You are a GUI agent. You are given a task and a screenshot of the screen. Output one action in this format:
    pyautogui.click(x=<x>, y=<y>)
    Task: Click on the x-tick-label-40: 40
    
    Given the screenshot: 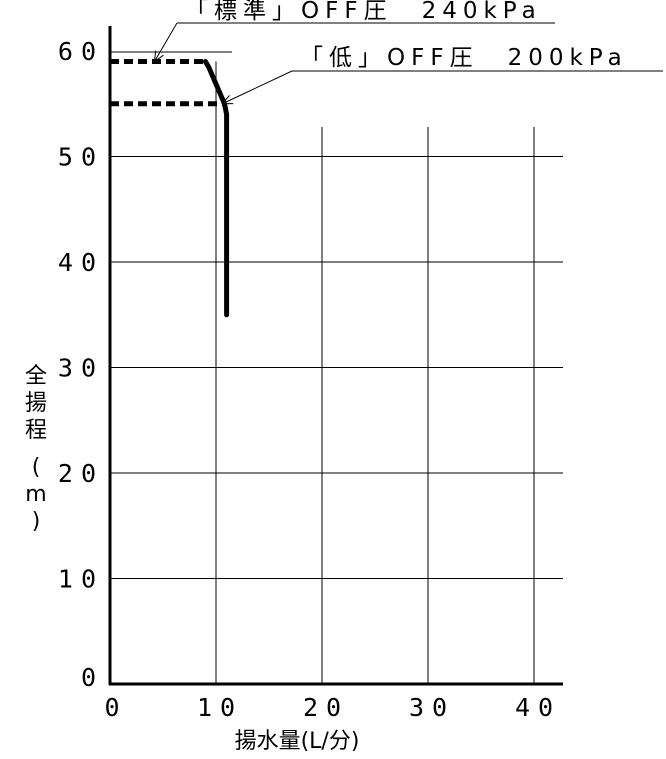 What is the action you would take?
    pyautogui.click(x=538, y=707)
    